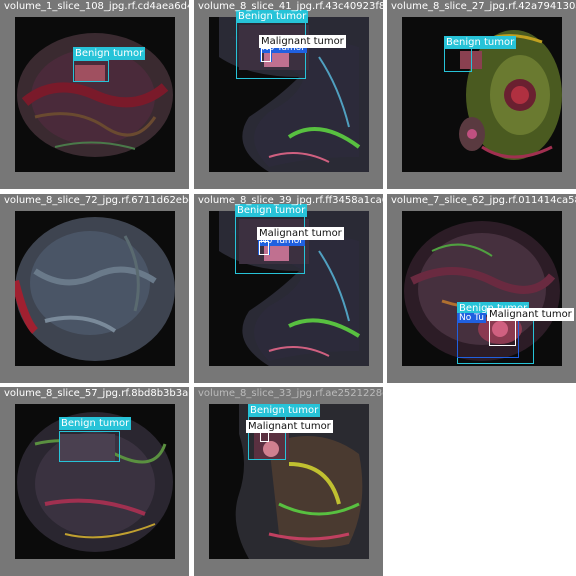 Image resolution: width=576 pixels, height=576 pixels. What do you see at coordinates (290, 6) in the screenshot?
I see `image-filename: volume_8_slice_41_jpg.rf.43c40923f8b2405` at bounding box center [290, 6].